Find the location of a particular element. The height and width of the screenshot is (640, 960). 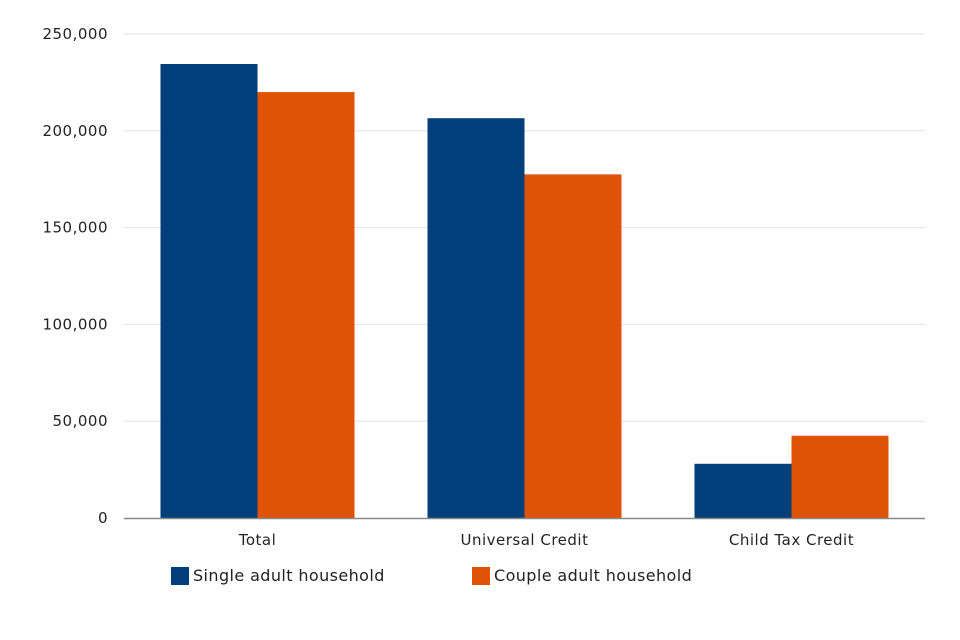

x-tick-label: Total is located at coordinates (257, 540).